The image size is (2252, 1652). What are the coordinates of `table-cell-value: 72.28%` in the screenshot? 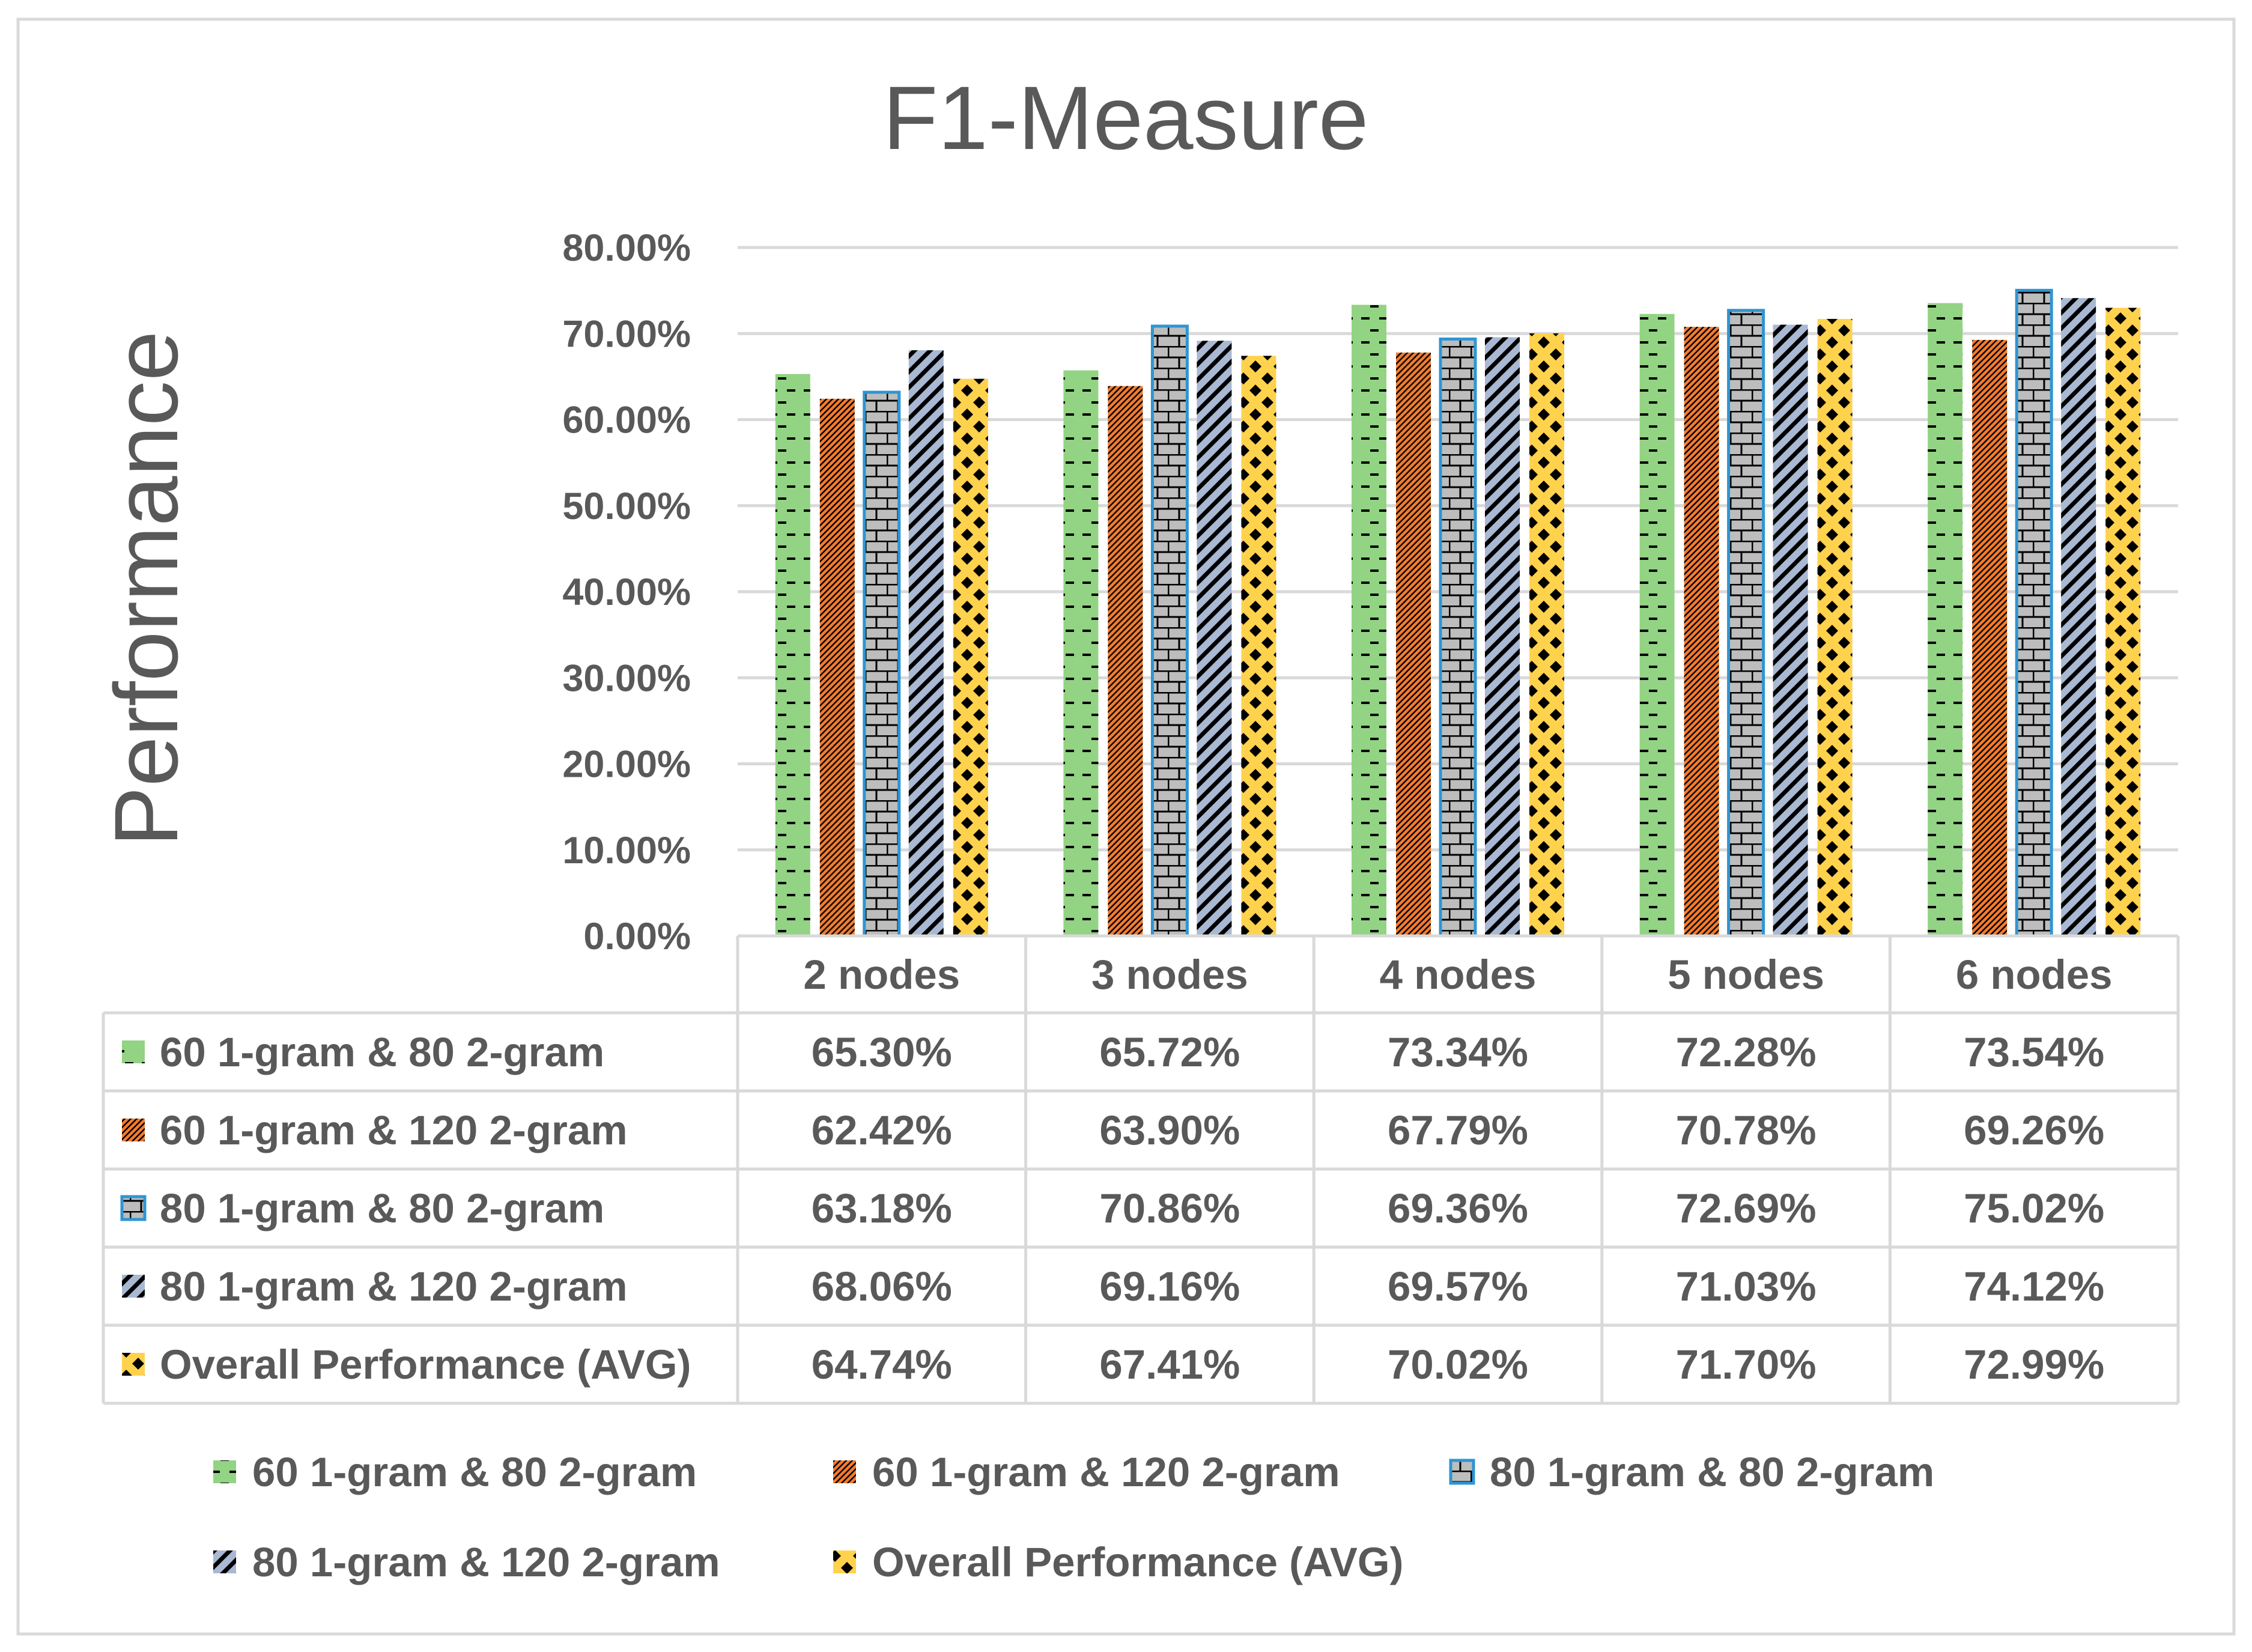 It's located at (1746, 1052).